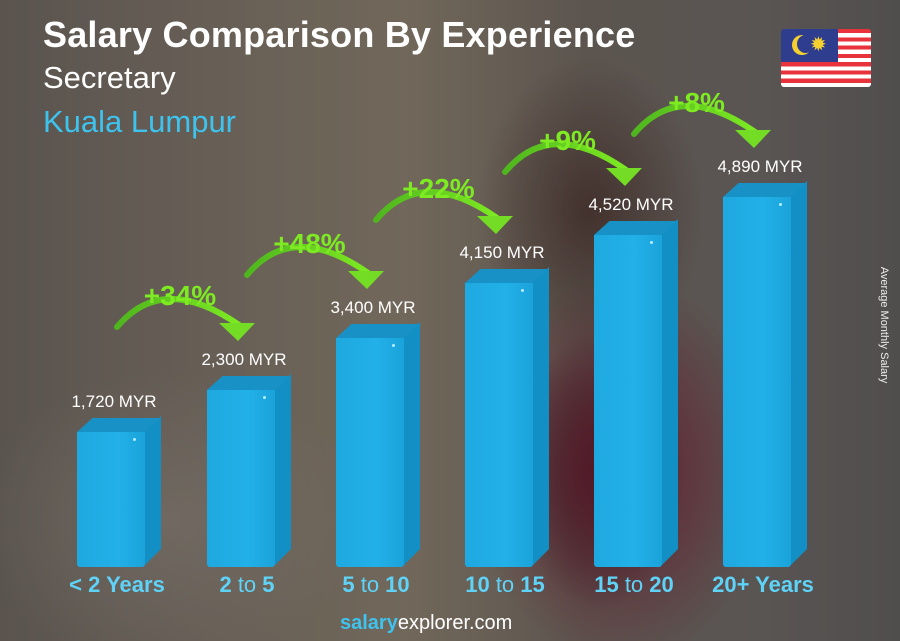 Image resolution: width=900 pixels, height=641 pixels. I want to click on category-label: 10 to 15, so click(505, 584).